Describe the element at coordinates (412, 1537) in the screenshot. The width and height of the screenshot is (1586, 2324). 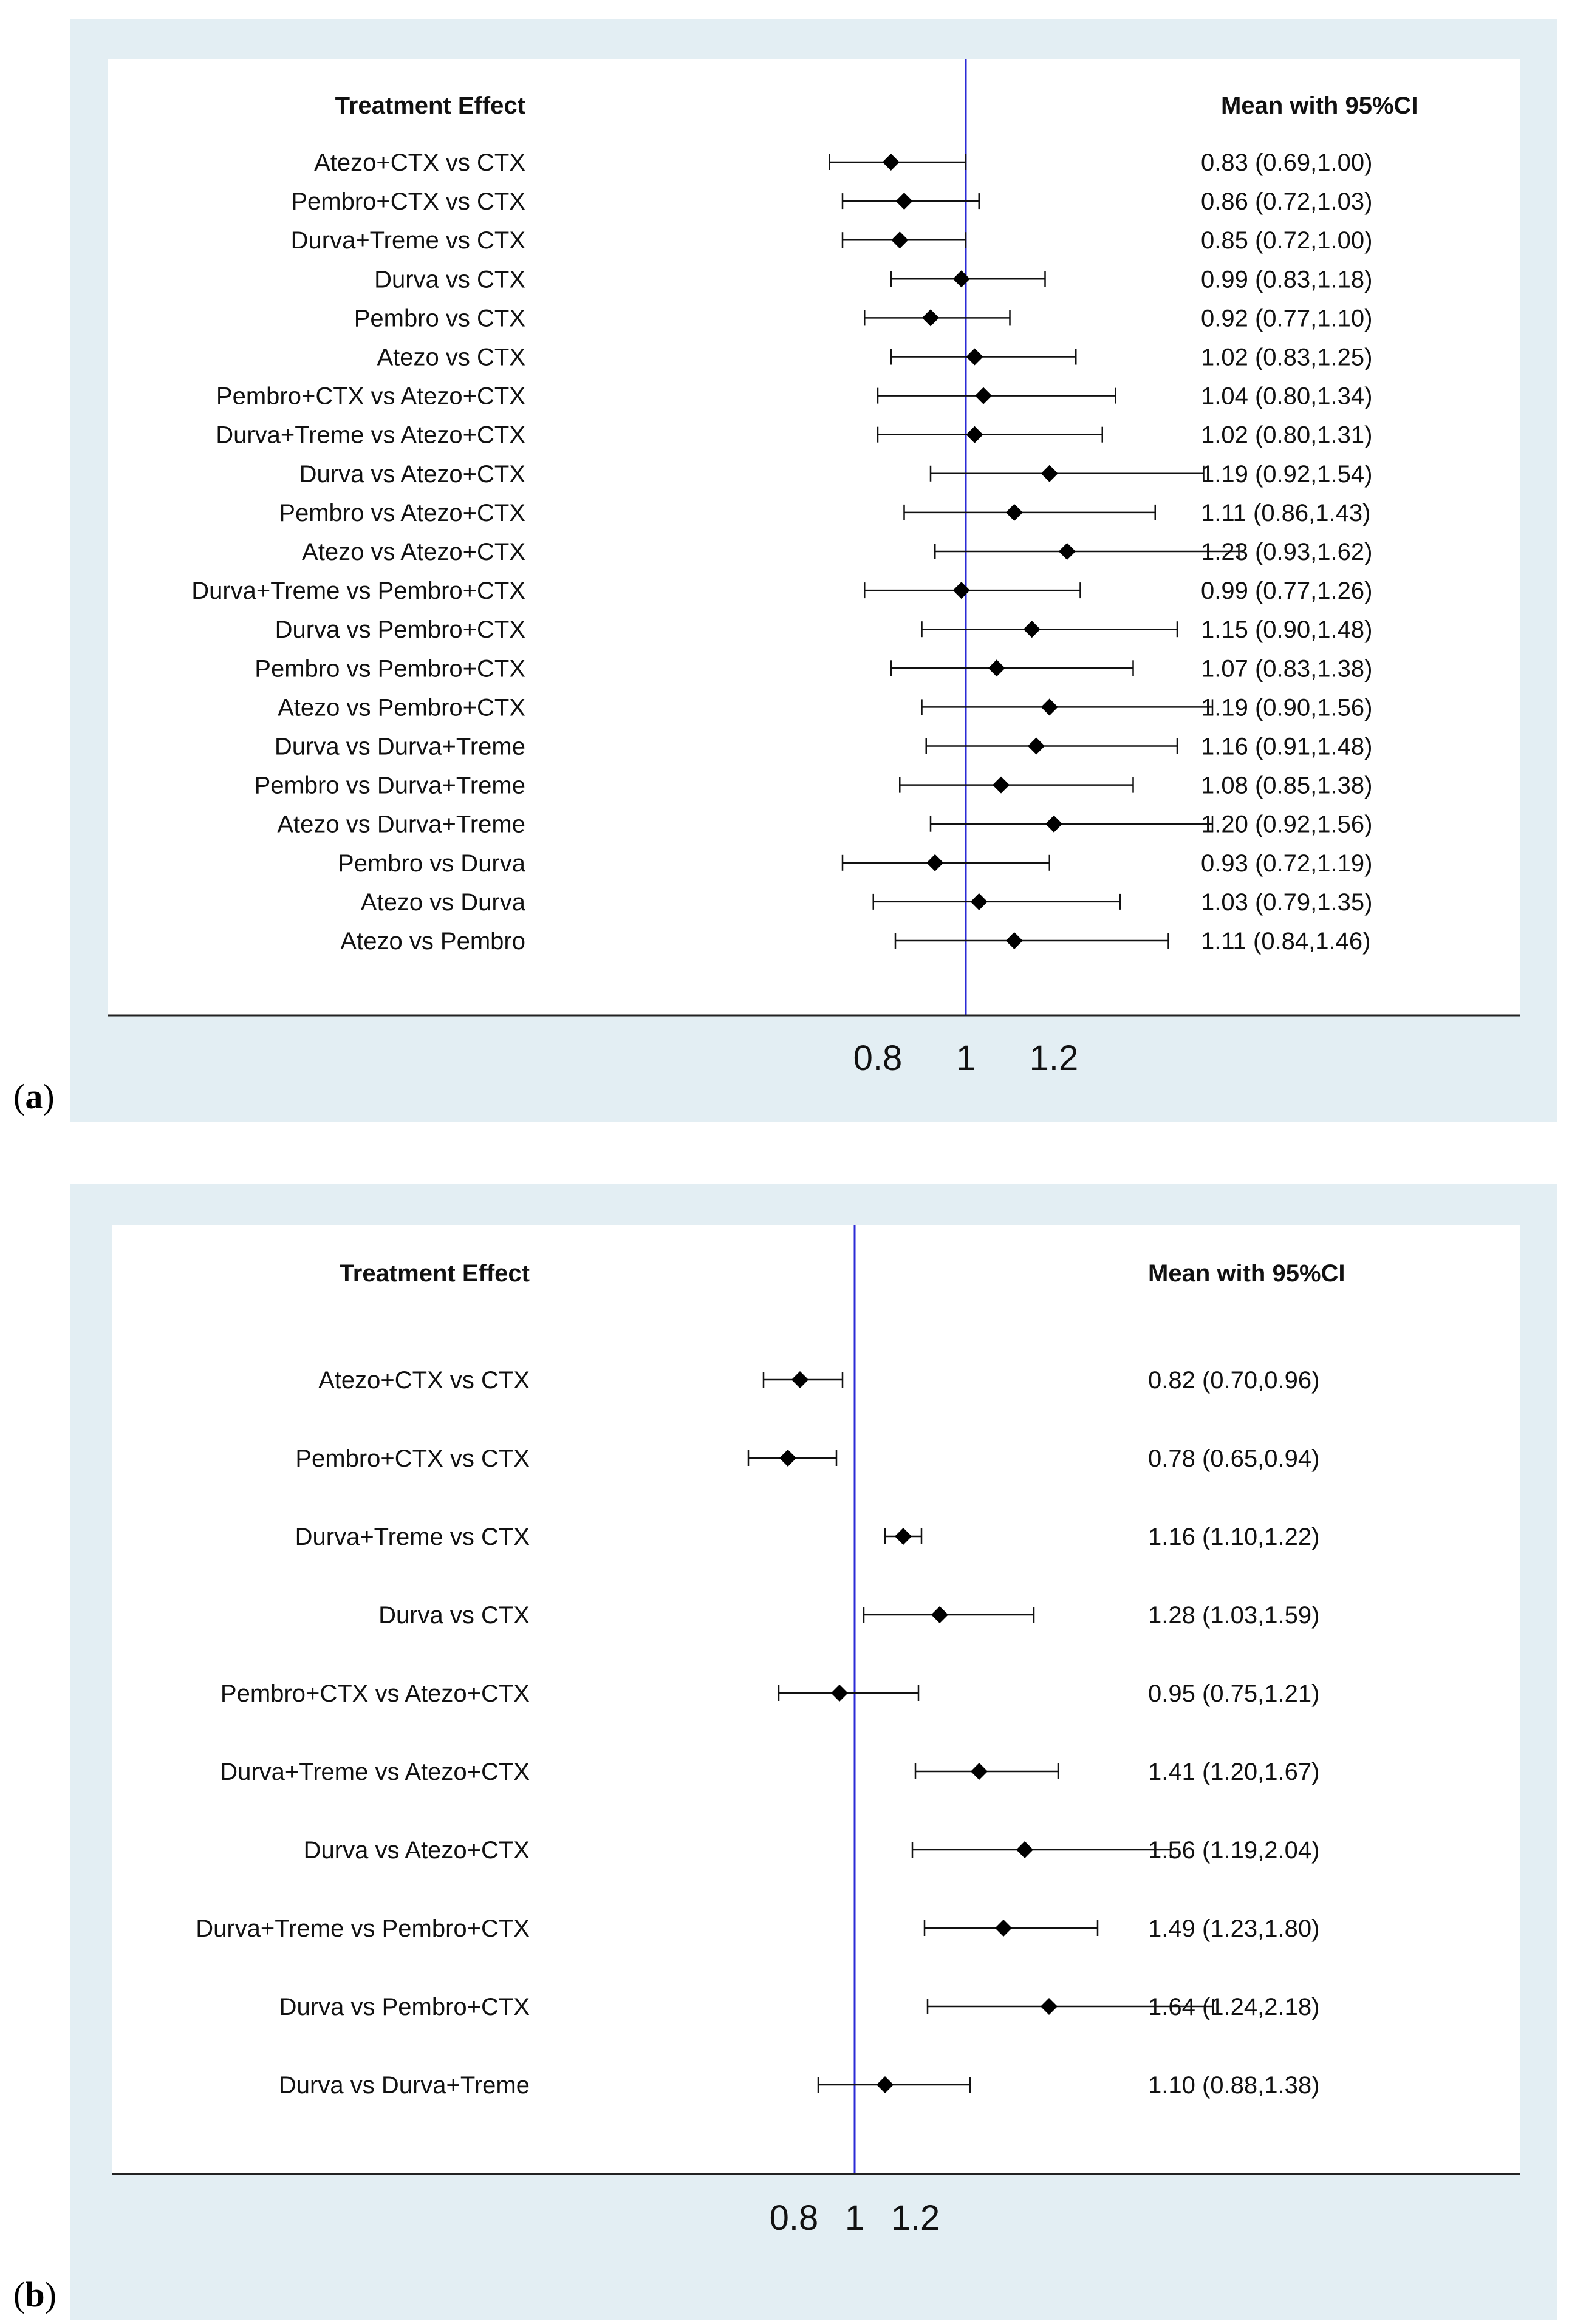
I see `panel-b-row-label: Durva+Treme vs CTX` at that location.